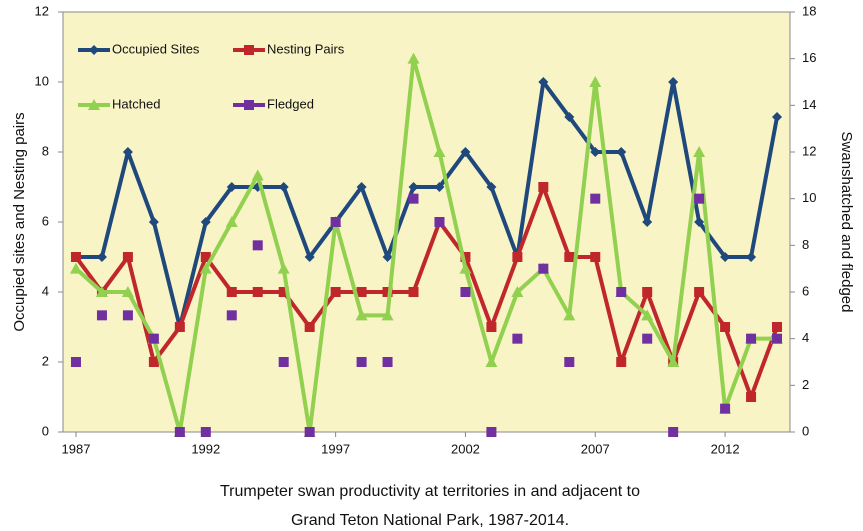 The width and height of the screenshot is (863, 531). Describe the element at coordinates (136, 103) in the screenshot. I see `legend-label: Hatched` at that location.